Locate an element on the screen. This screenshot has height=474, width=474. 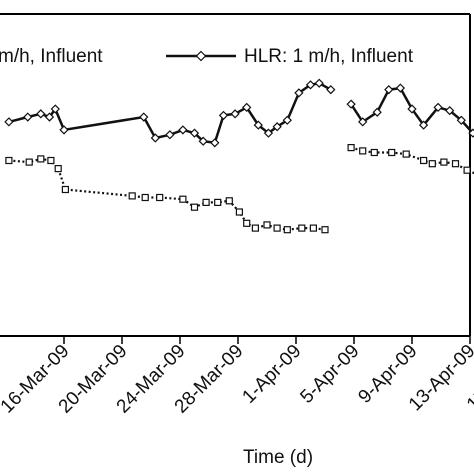
legend: m/h, Influent HLR: 1 m/h, Influent is located at coordinates (207, 56).